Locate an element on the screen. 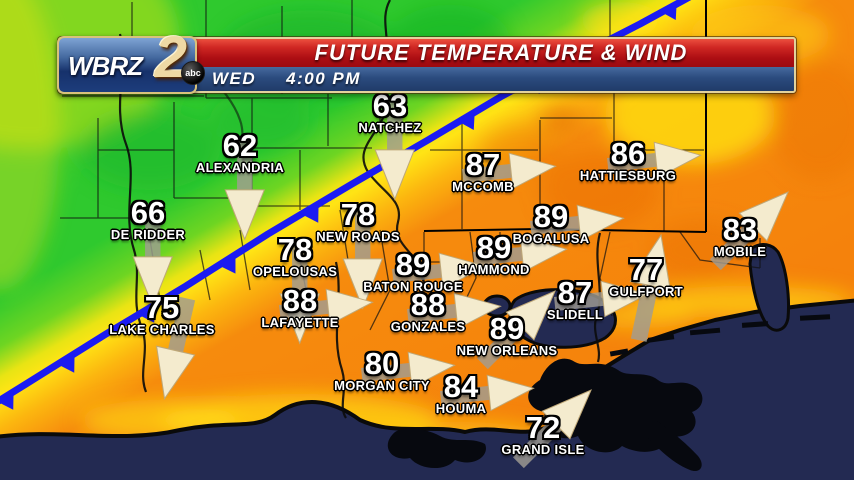  city-name: GONZALES is located at coordinates (428, 327).